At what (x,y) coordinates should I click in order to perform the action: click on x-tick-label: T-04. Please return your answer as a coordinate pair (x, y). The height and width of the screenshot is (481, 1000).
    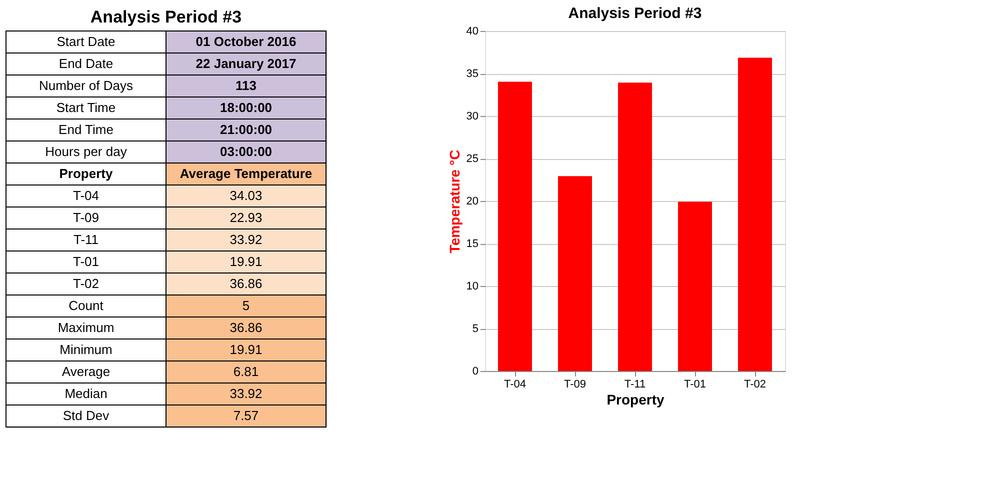
    Looking at the image, I should click on (515, 384).